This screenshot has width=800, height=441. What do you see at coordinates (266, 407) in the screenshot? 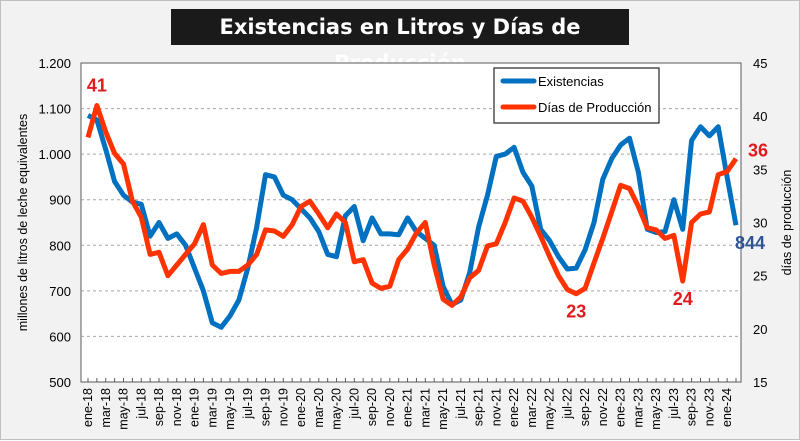
I see `x-tick-label: sep-19` at bounding box center [266, 407].